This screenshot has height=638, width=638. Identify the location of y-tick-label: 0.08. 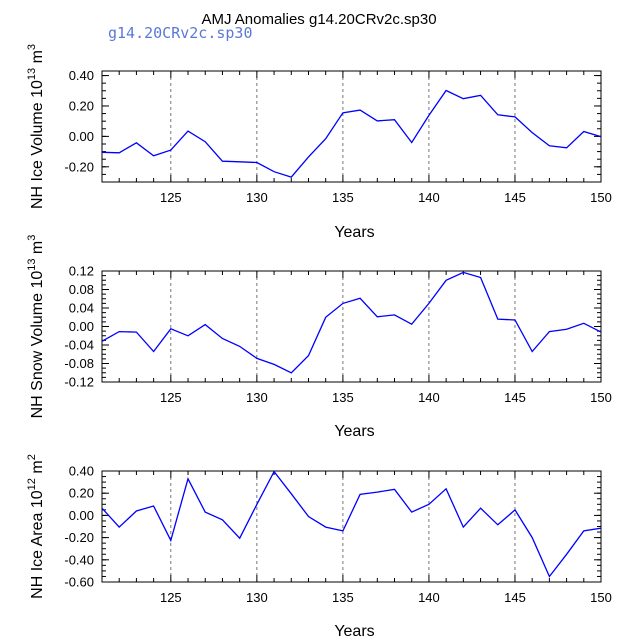
(81, 289).